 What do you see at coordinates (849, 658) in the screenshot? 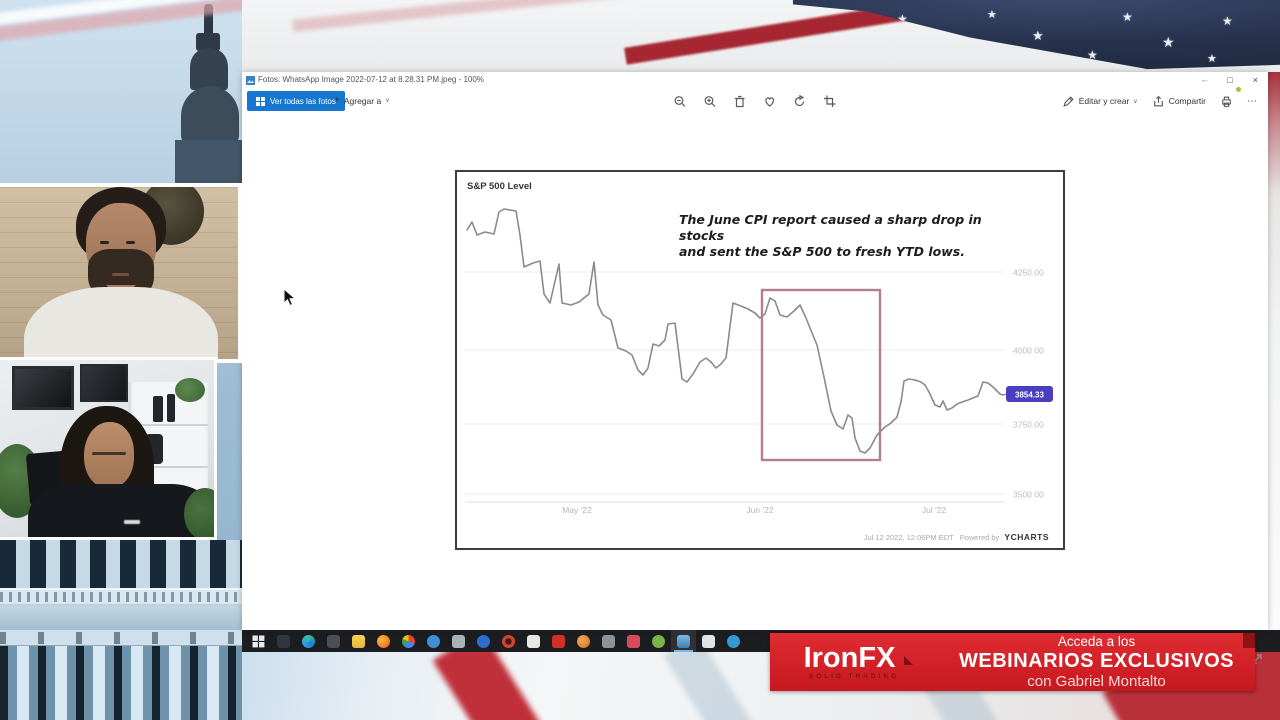
I see `ironfx-brand-name: IronFX` at bounding box center [849, 658].